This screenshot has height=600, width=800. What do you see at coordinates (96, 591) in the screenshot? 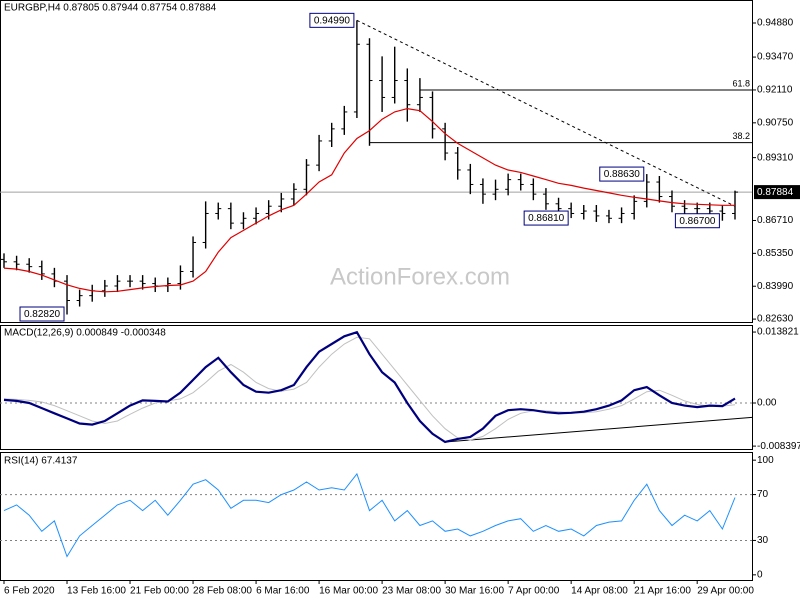
I see `x-tick-label: 13 Feb 16:00` at bounding box center [96, 591].